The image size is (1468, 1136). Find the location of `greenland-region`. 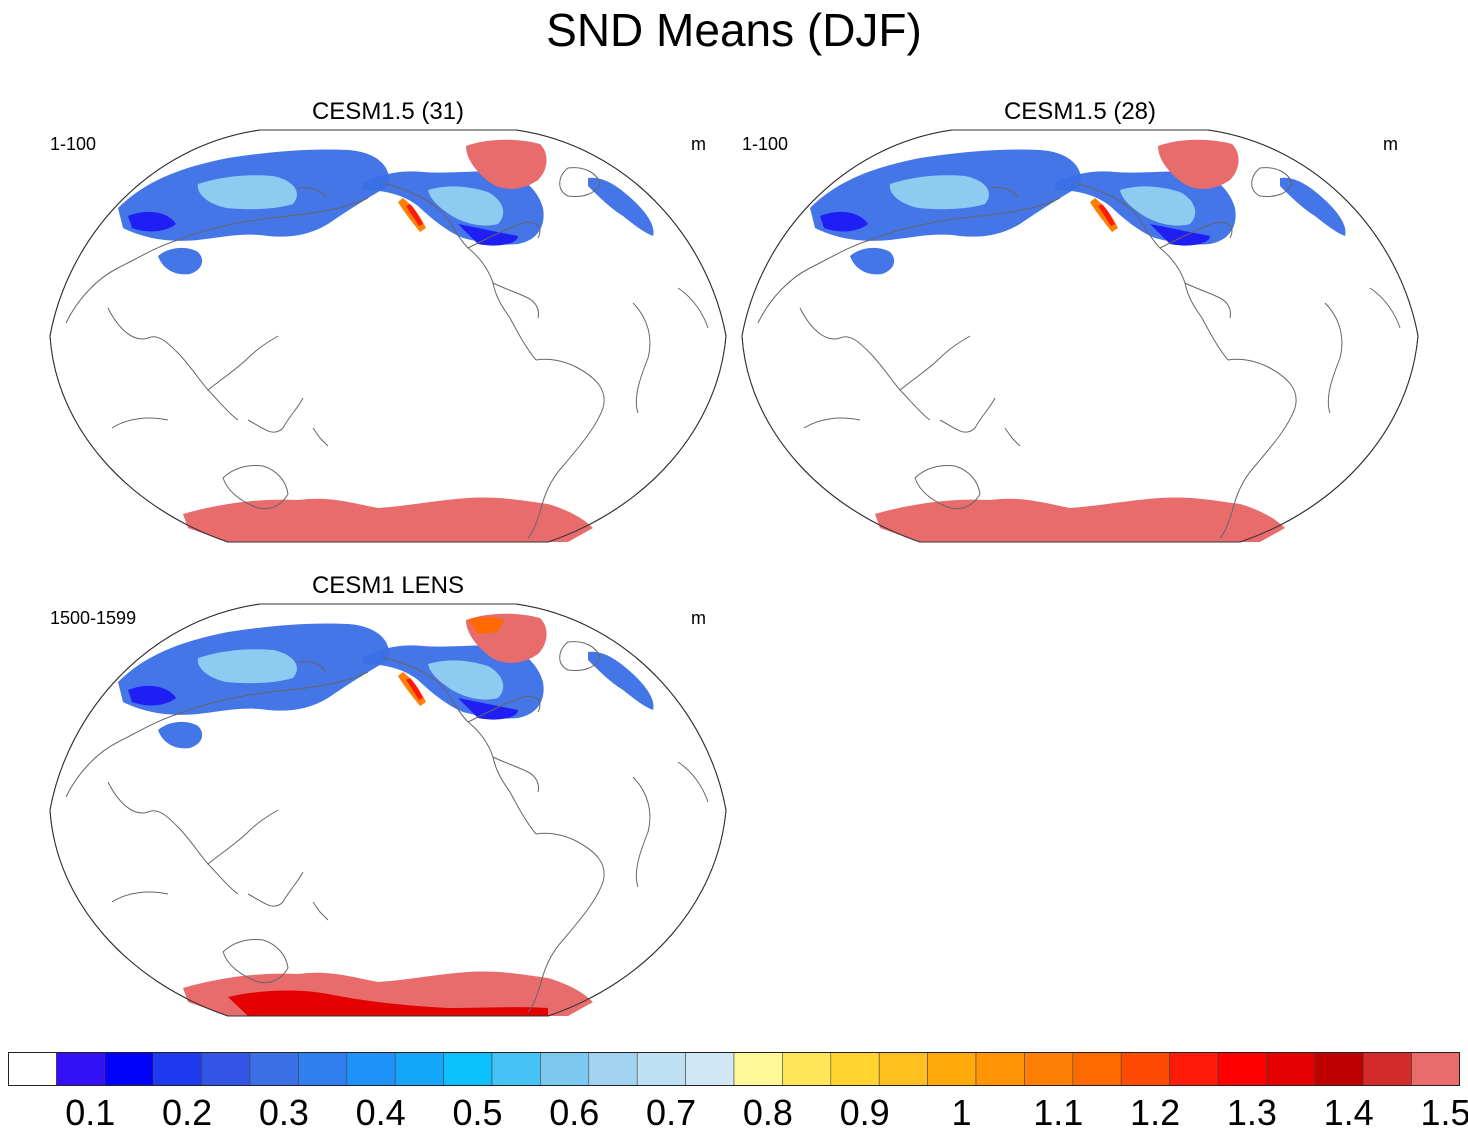

greenland-region is located at coordinates (1198, 164).